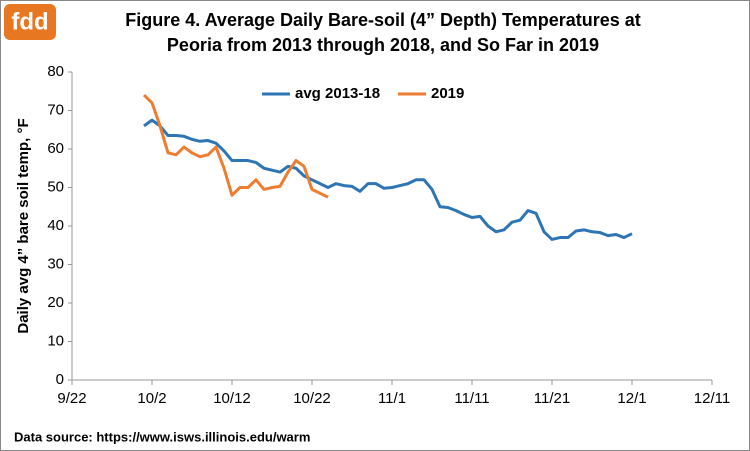  What do you see at coordinates (60, 379) in the screenshot?
I see `y-tick-label: 0` at bounding box center [60, 379].